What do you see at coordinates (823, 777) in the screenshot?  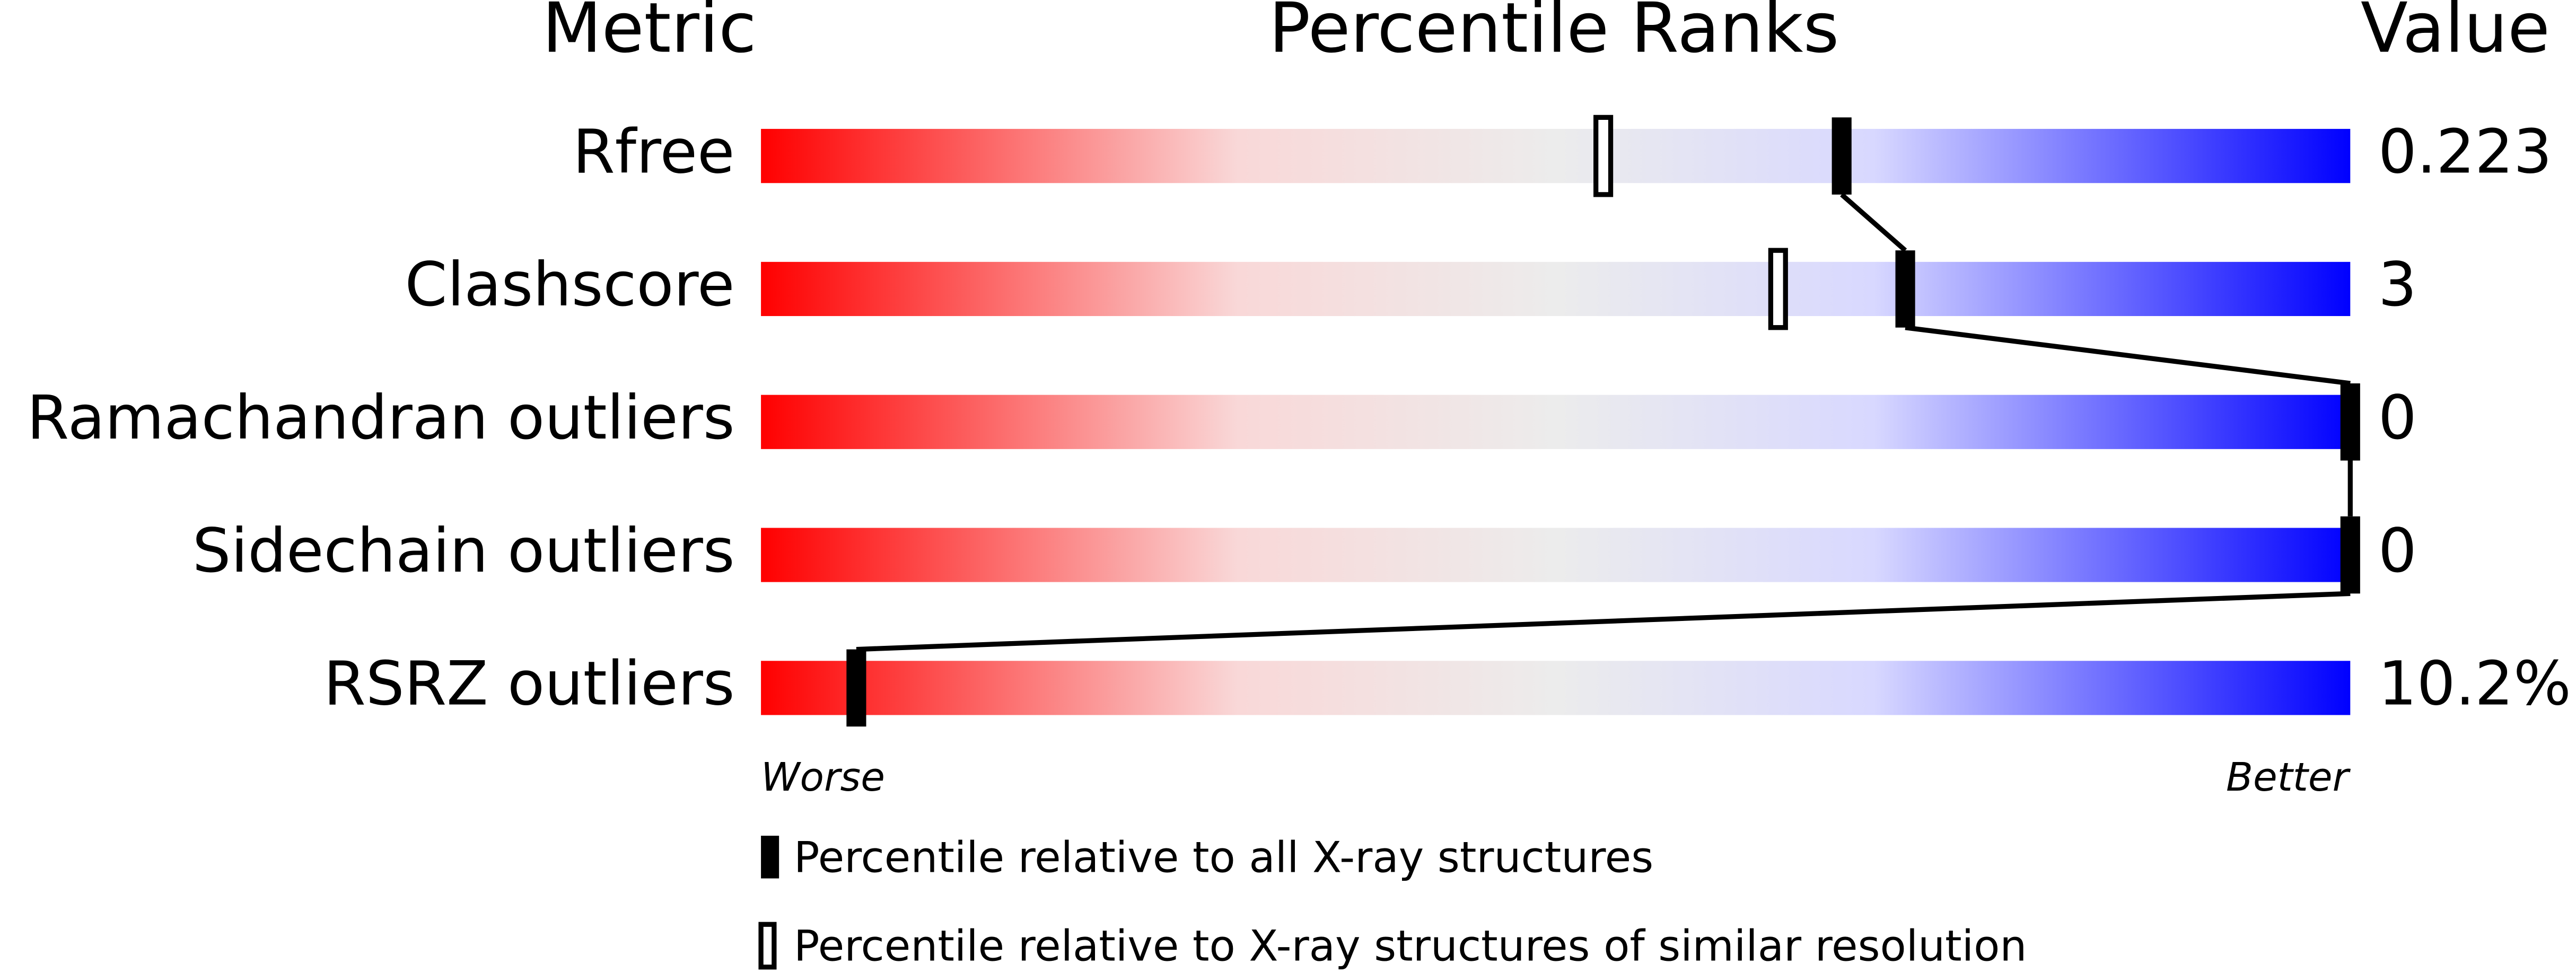 I see `worse-label: Worse` at bounding box center [823, 777].